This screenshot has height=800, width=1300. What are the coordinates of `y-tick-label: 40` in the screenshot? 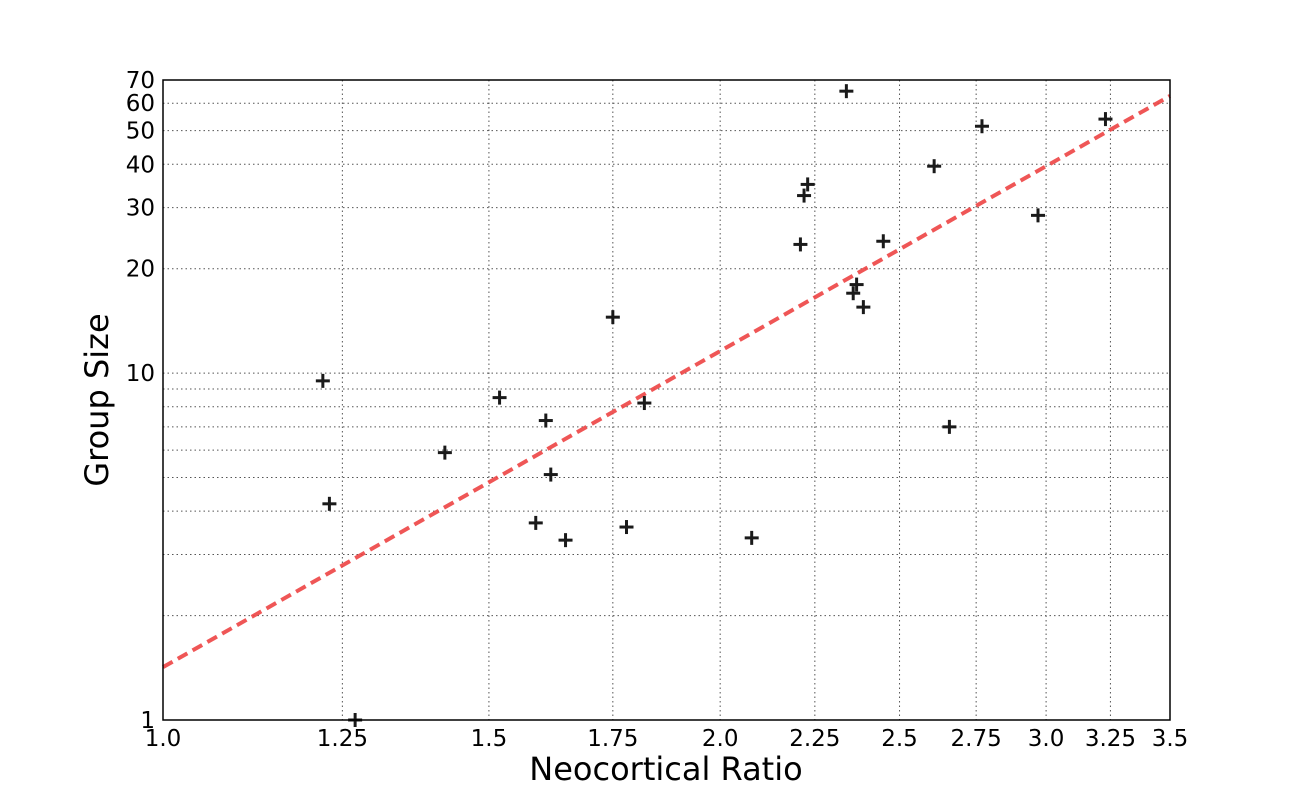 It's located at (140, 165).